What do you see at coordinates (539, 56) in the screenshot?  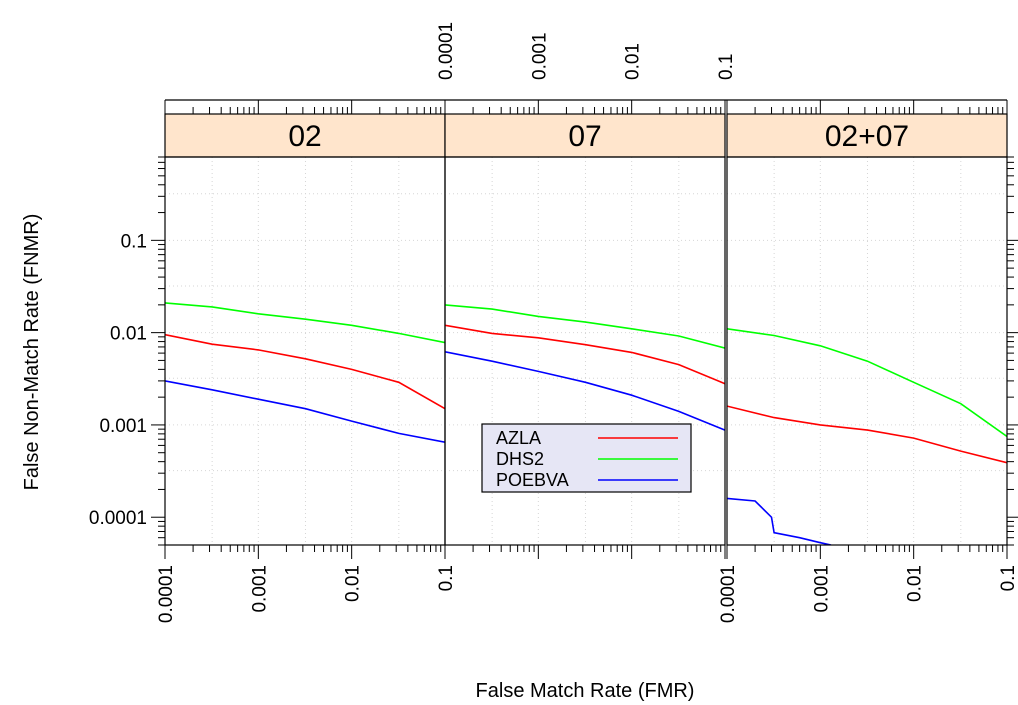 I see `x-top-tick-label: 0.001` at bounding box center [539, 56].